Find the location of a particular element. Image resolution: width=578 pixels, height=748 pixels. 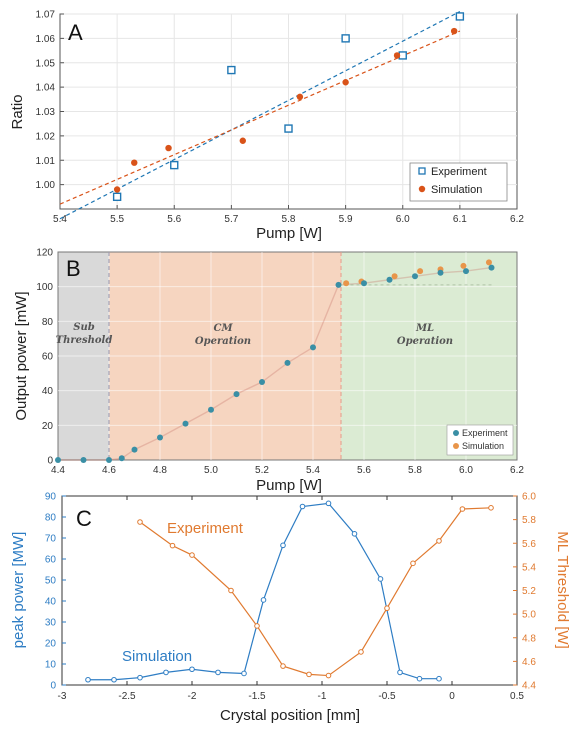

tick-label-x: 5.8 is located at coordinates (415, 470).